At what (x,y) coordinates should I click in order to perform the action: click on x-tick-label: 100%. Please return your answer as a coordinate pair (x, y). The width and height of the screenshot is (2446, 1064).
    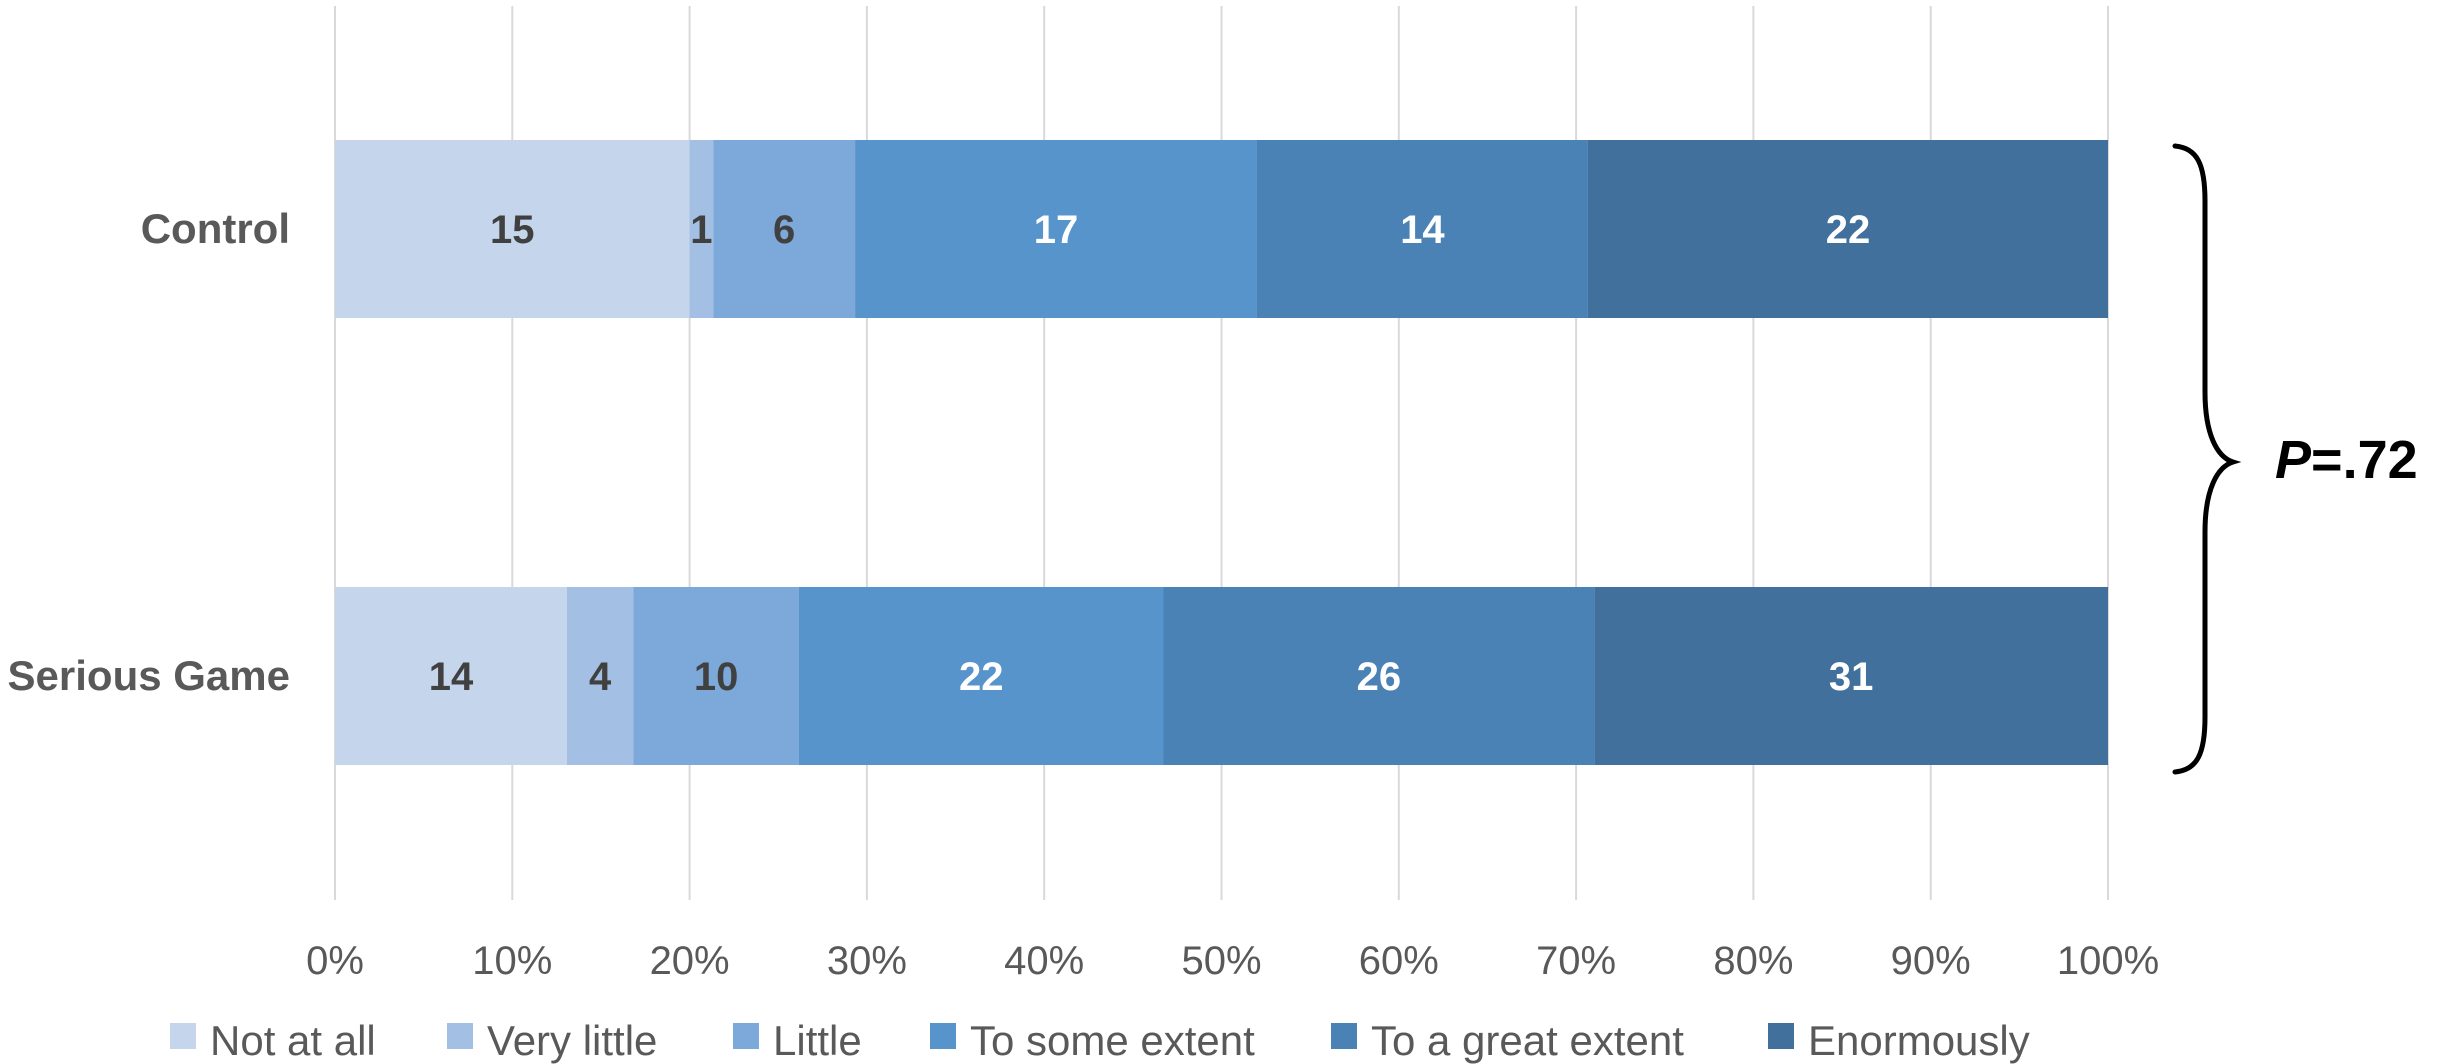
    Looking at the image, I should click on (2108, 961).